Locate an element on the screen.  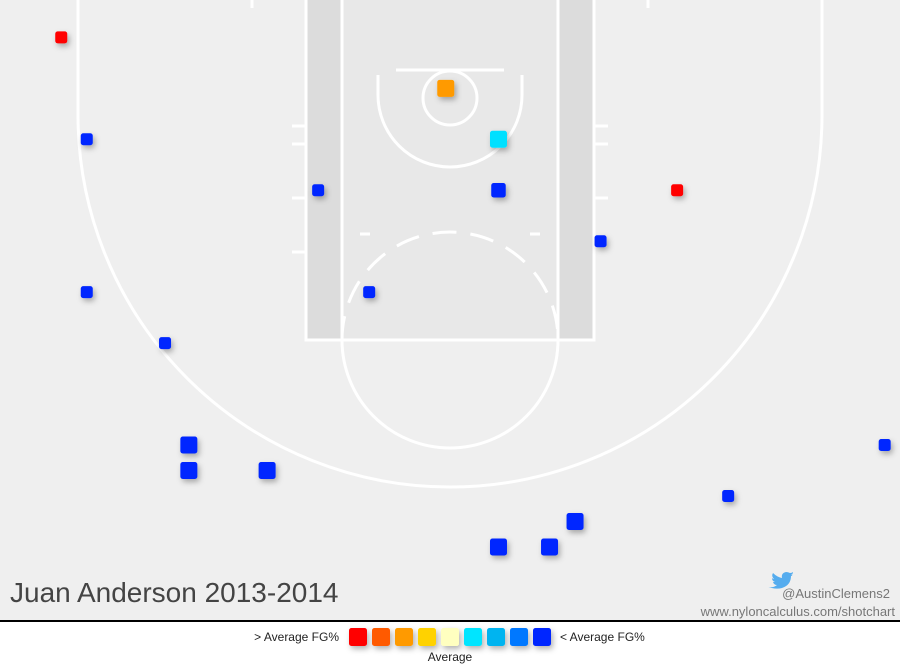
source-url: www.nyloncalculus.com/shotchart is located at coordinates (798, 611).